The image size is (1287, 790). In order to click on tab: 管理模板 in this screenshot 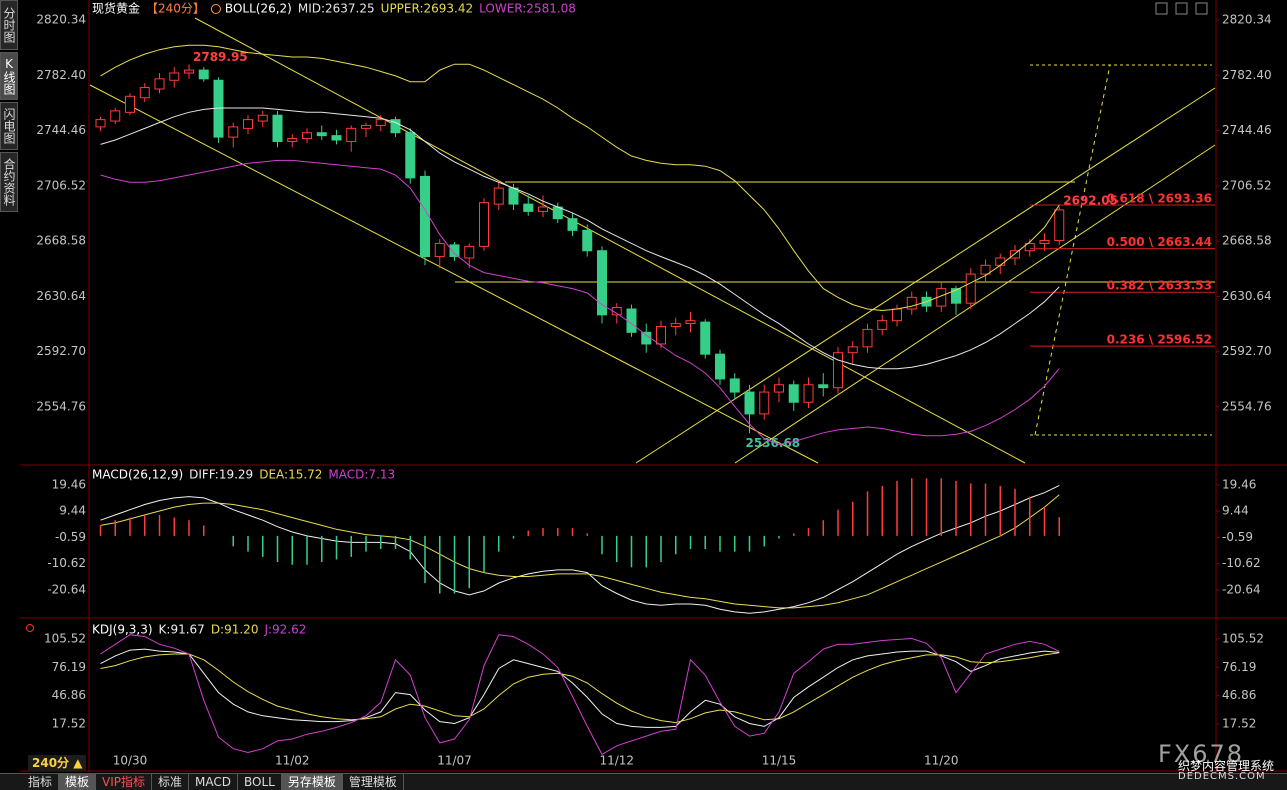, I will do `click(373, 782)`.